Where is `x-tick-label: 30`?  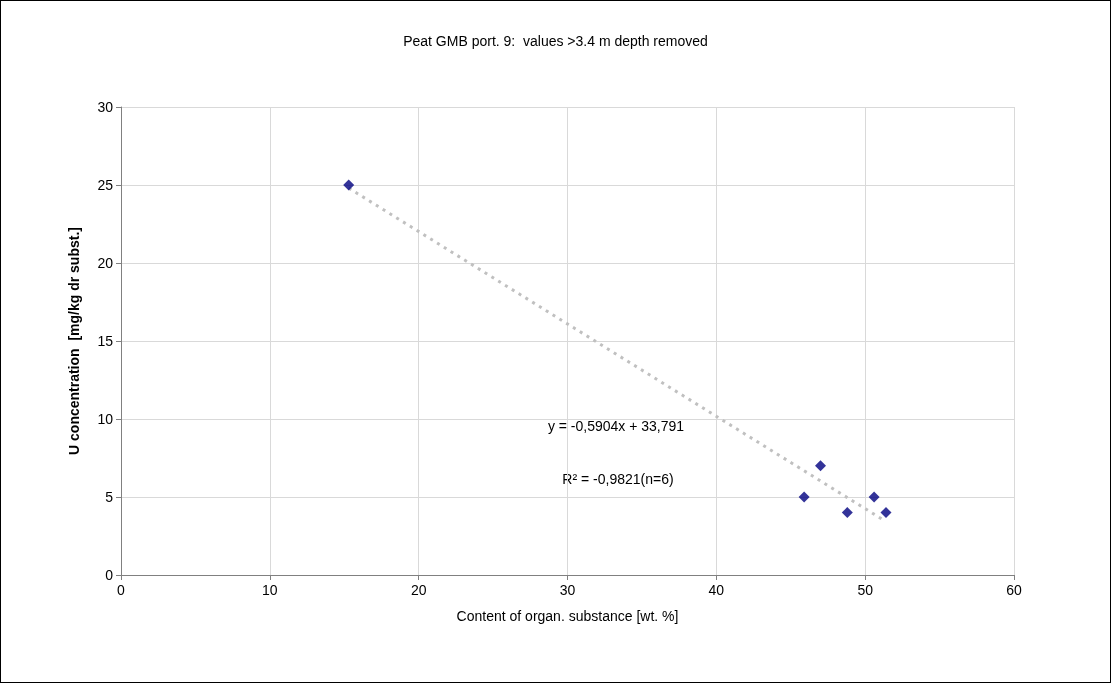 x-tick-label: 30 is located at coordinates (567, 590).